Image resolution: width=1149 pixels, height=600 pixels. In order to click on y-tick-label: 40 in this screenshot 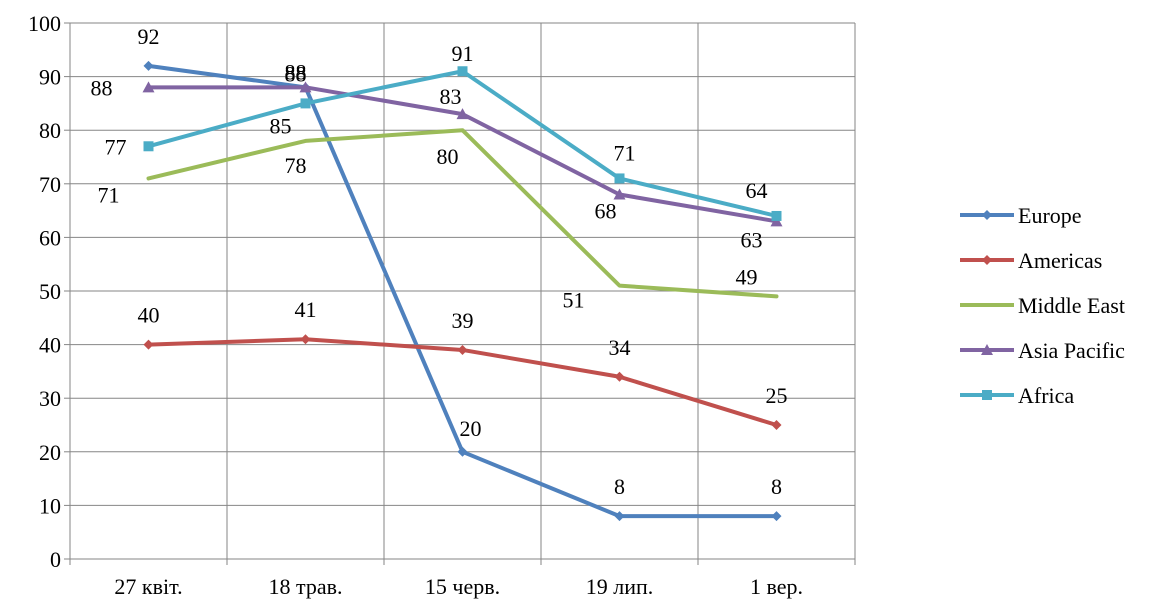, I will do `click(50, 345)`.